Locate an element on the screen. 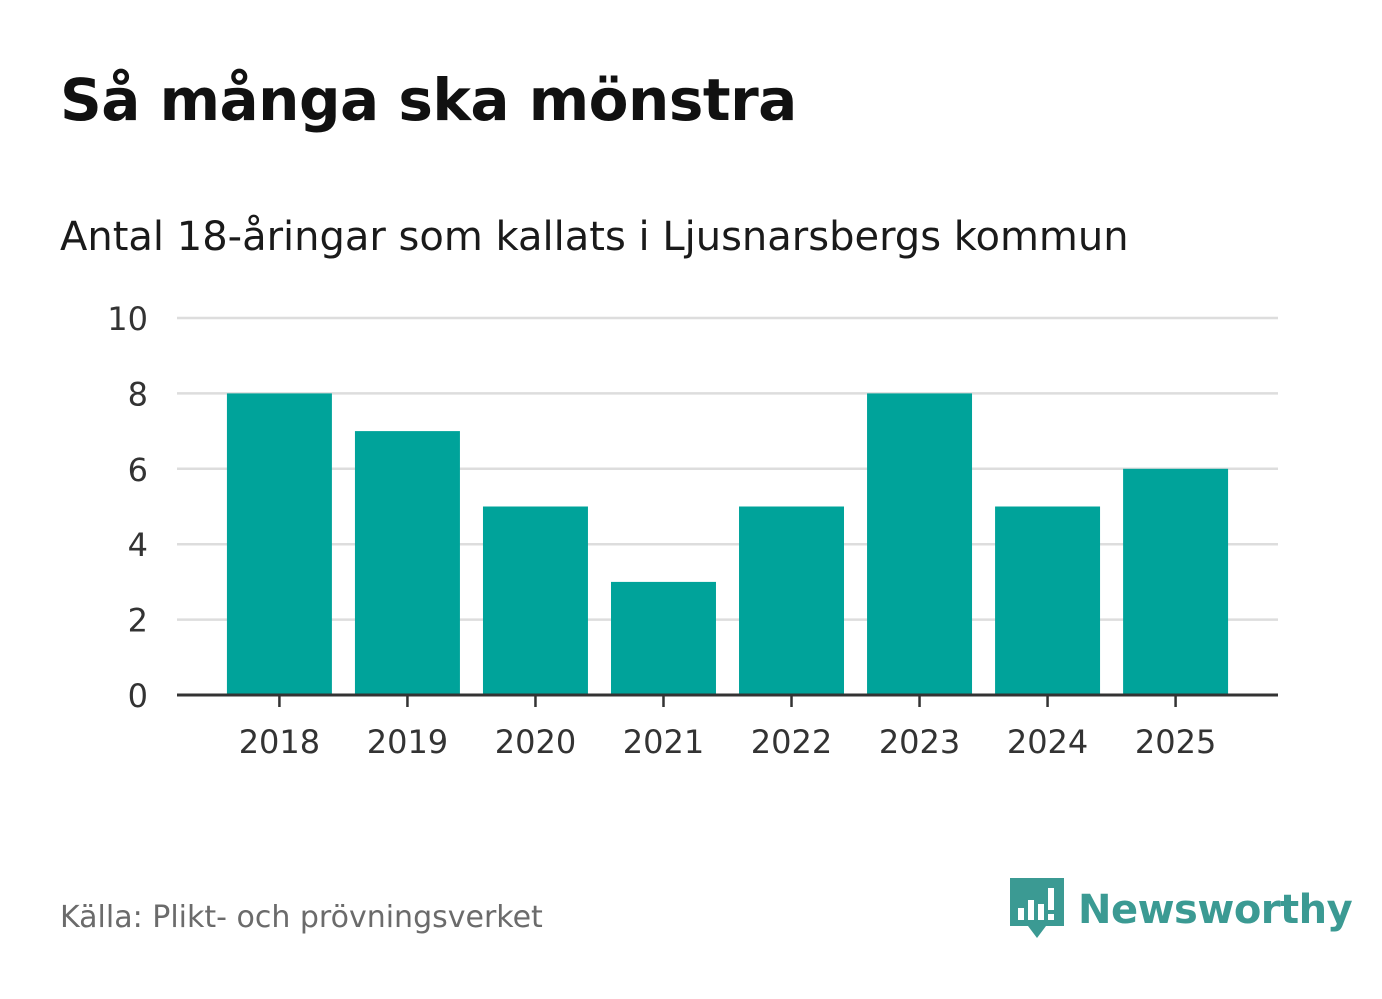 The image size is (1382, 999). brand: Newsworthy is located at coordinates (1181, 910).